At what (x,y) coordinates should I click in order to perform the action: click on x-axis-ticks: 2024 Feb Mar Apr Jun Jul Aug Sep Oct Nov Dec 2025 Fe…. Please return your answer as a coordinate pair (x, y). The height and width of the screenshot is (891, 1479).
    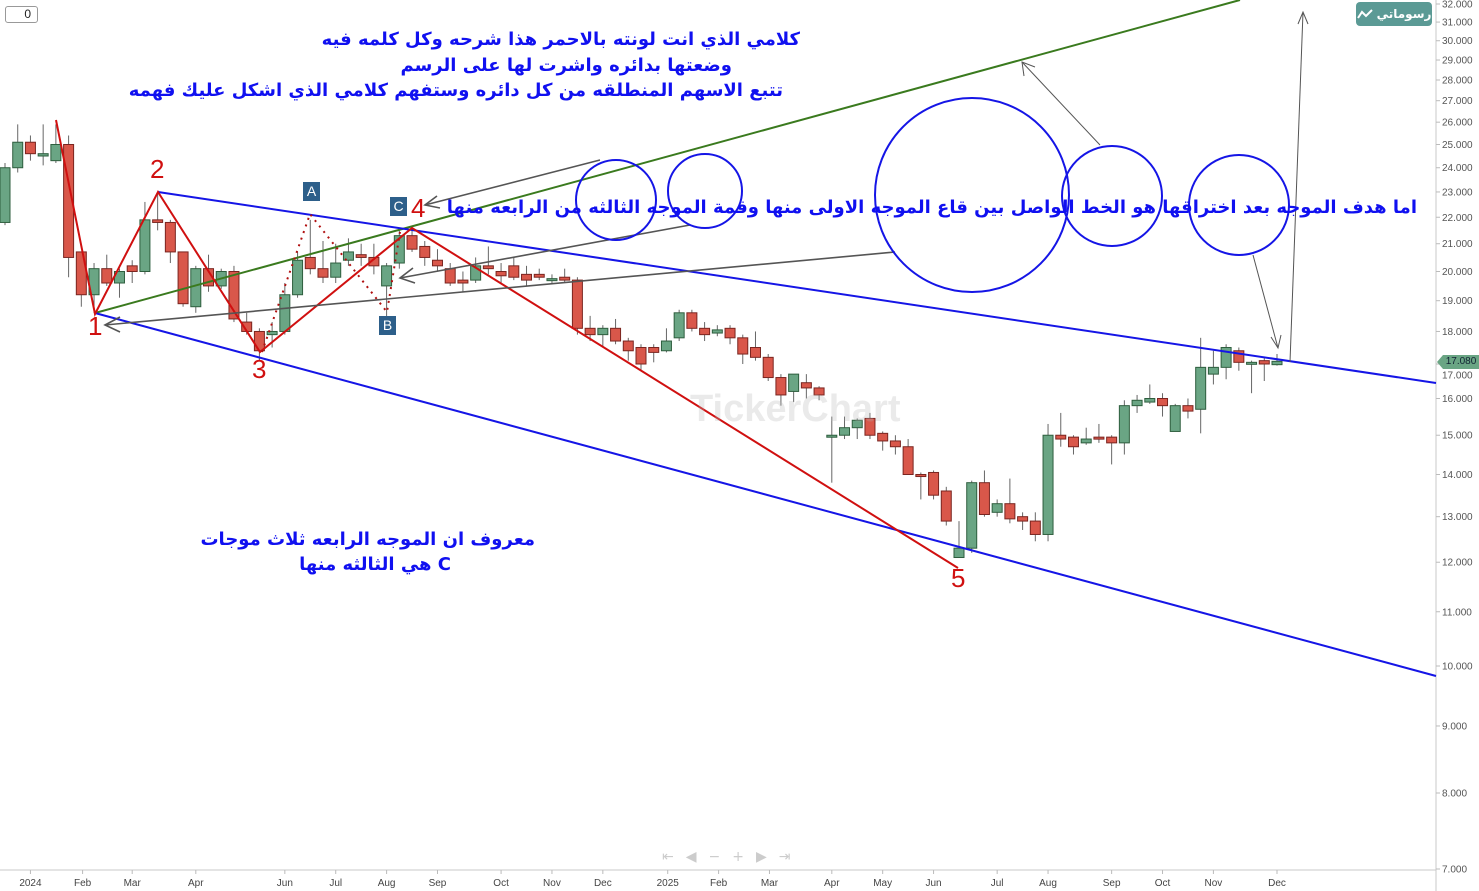
    Looking at the image, I should click on (652, 879).